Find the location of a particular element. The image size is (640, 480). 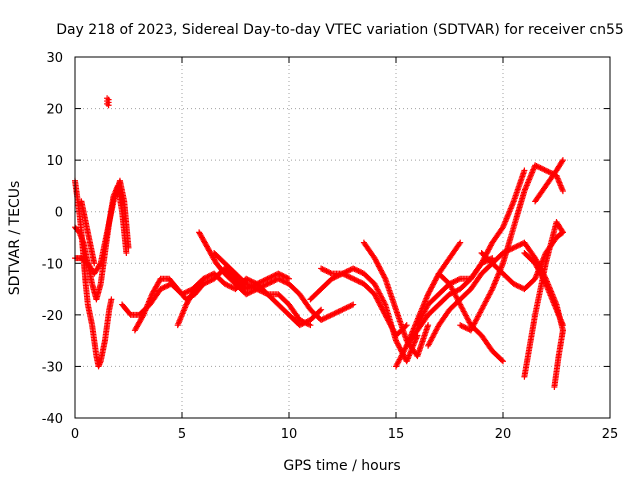

y-tick-label: 10 is located at coordinates (54, 161).